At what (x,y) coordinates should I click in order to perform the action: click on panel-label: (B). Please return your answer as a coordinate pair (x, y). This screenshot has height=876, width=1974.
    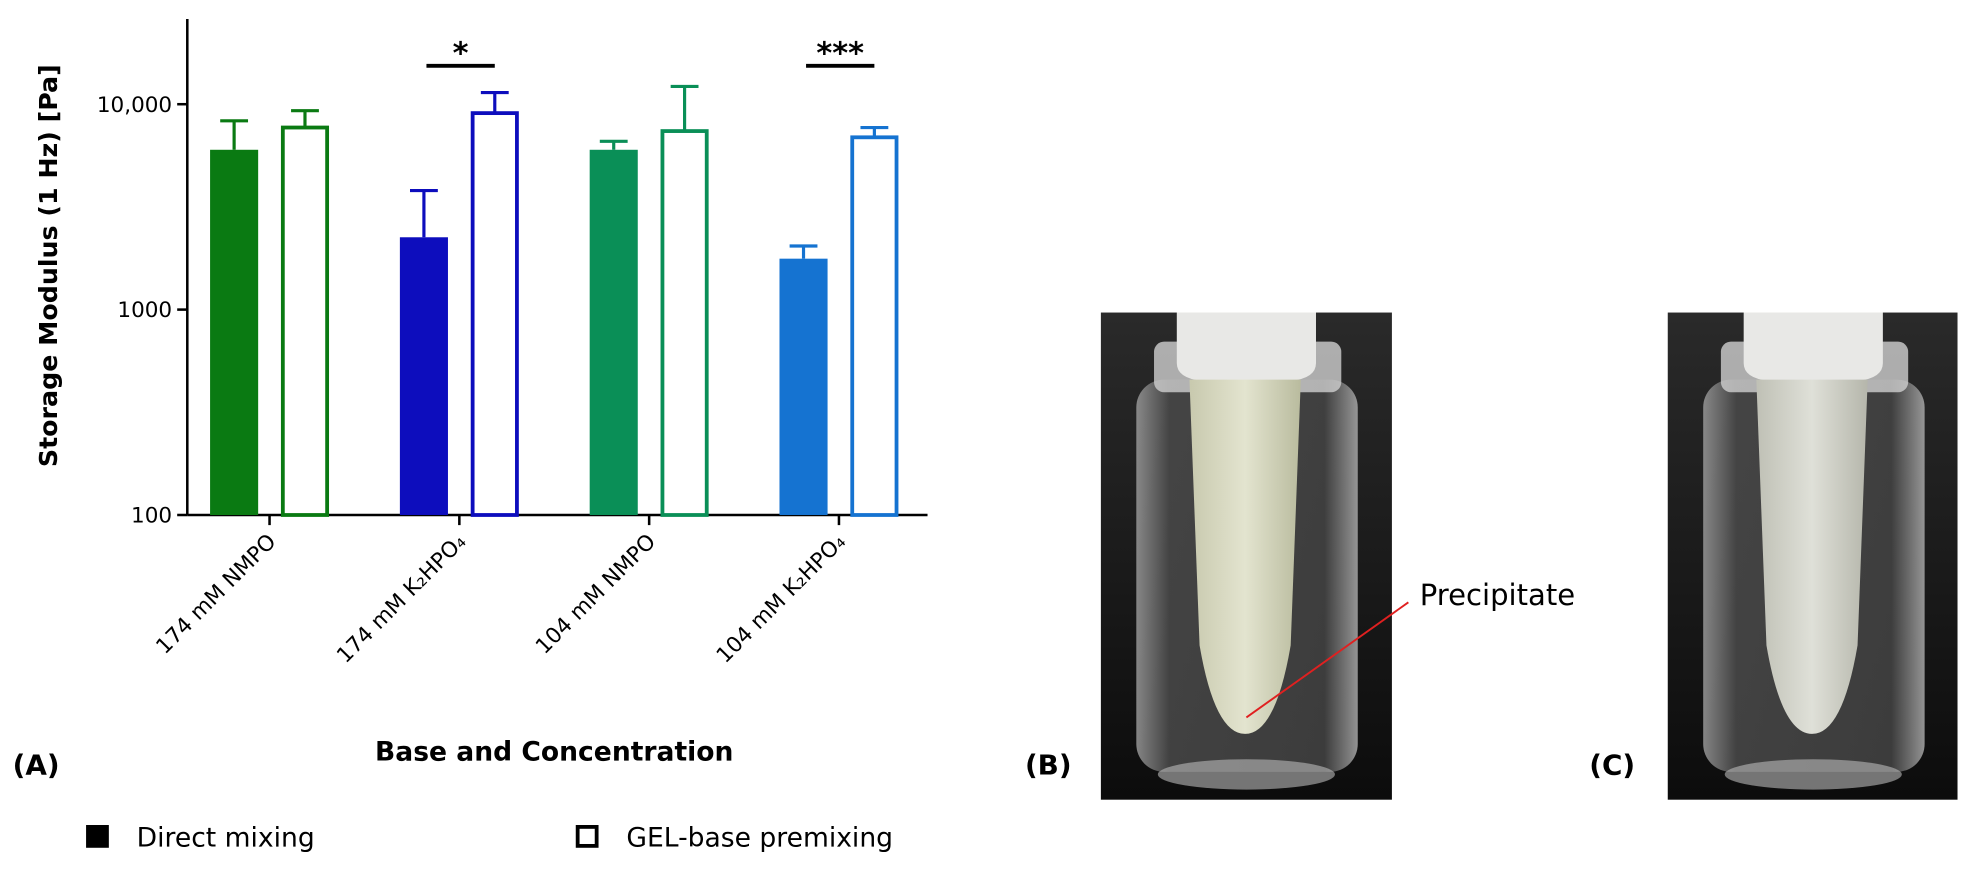
    Looking at the image, I should click on (1048, 764).